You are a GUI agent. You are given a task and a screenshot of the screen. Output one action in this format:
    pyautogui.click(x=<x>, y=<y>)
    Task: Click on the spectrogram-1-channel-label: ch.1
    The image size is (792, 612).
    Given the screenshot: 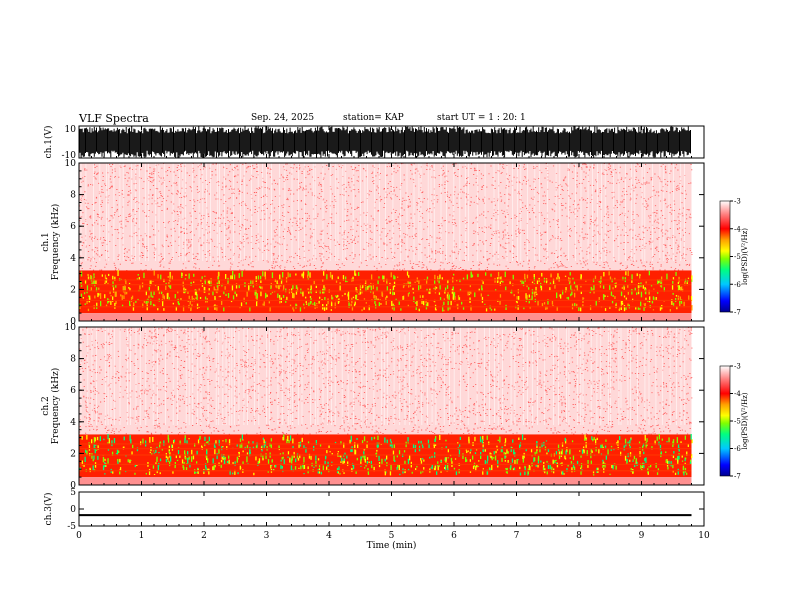 What is the action you would take?
    pyautogui.click(x=46, y=241)
    